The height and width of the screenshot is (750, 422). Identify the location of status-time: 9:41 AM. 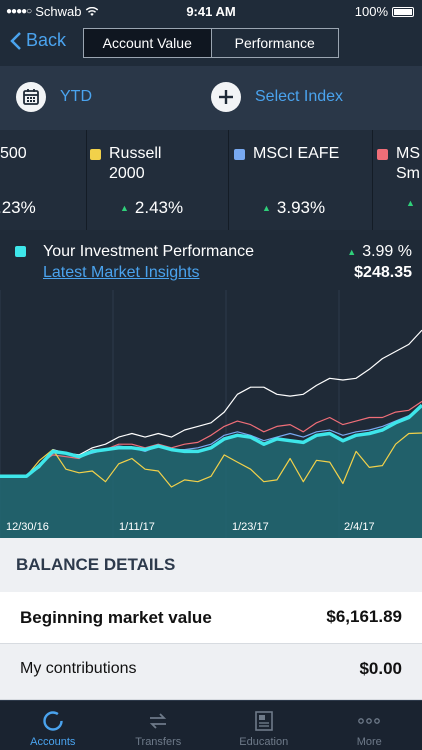
(211, 11).